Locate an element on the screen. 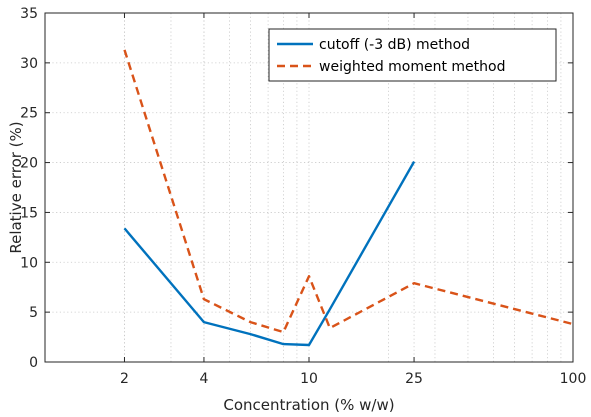 The width and height of the screenshot is (591, 417). y-tick-label: 5 is located at coordinates (33, 313).